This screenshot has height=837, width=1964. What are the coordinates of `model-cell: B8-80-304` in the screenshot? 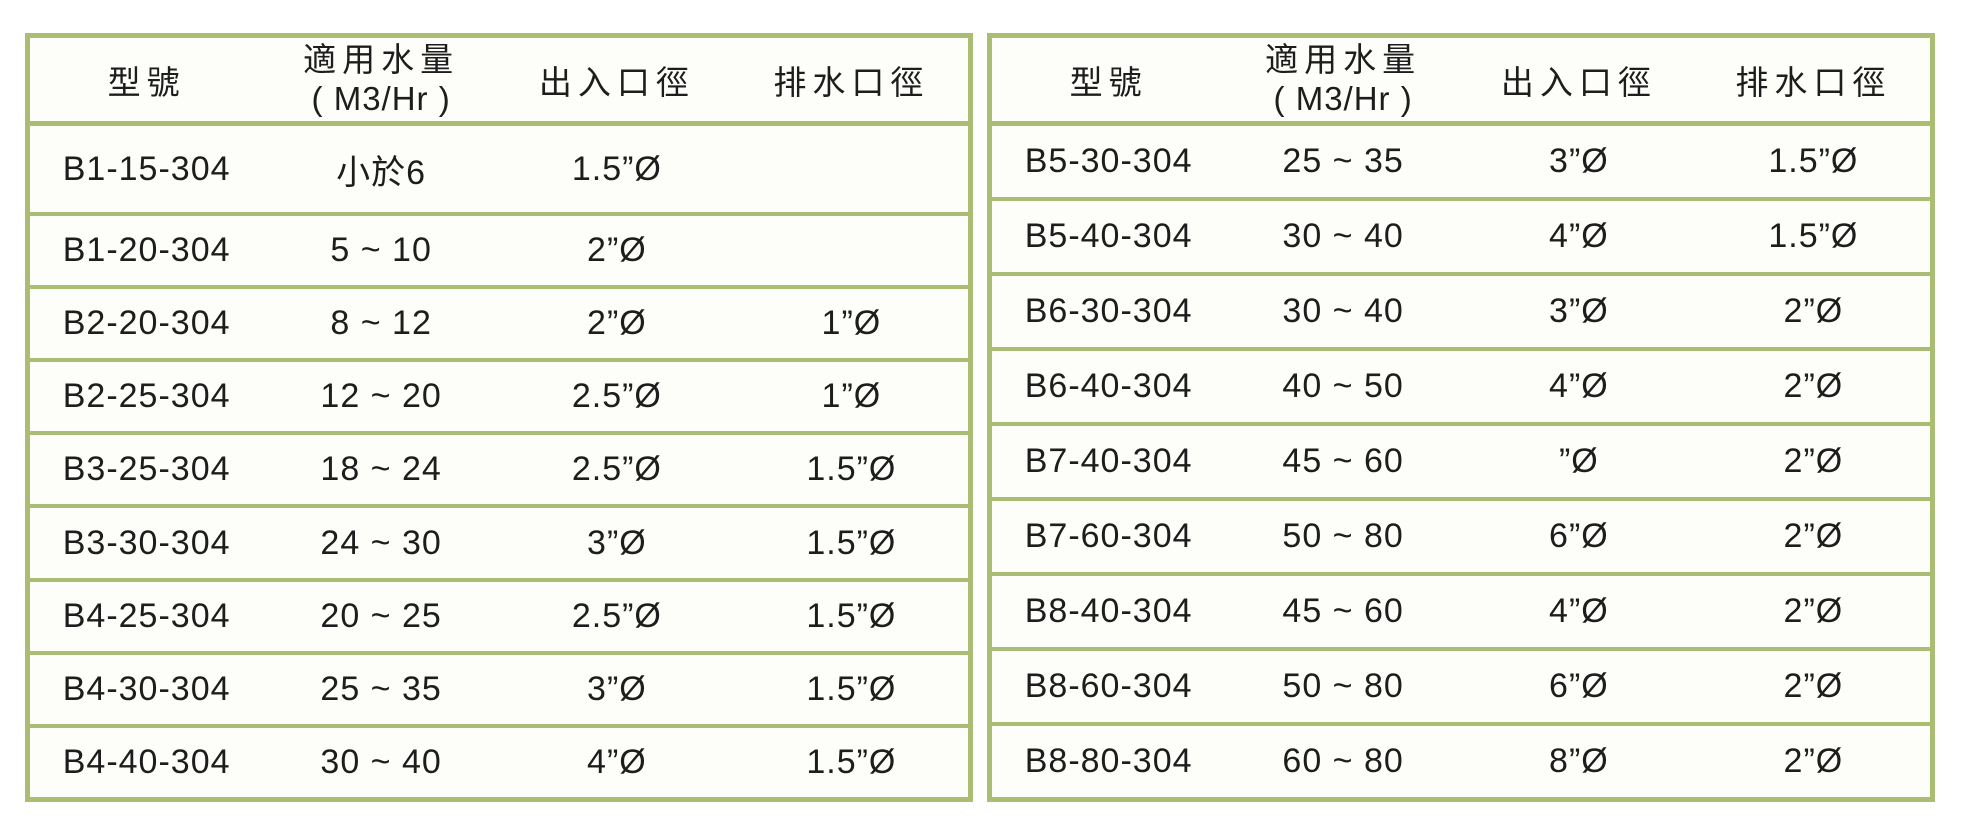 It's located at (1108, 760).